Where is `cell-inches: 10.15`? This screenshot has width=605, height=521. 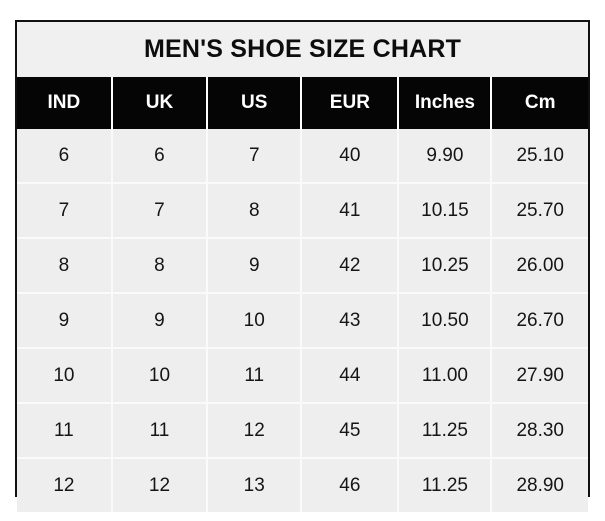
cell-inches: 10.15 is located at coordinates (445, 211).